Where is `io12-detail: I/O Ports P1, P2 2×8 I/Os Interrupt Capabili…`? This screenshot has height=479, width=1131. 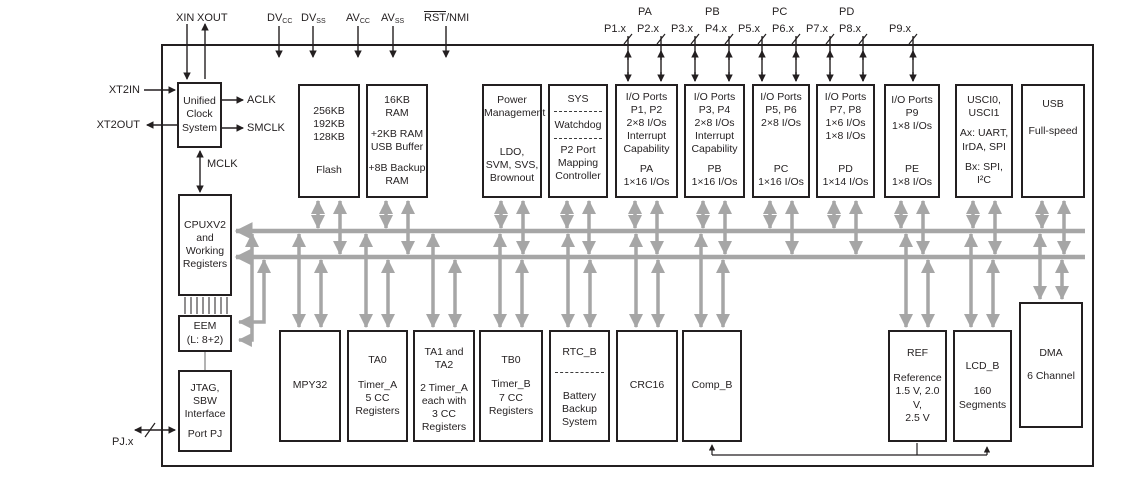
io12-detail: I/O Ports P1, P2 2×8 I/Os Interrupt Capabili… is located at coordinates (646, 123).